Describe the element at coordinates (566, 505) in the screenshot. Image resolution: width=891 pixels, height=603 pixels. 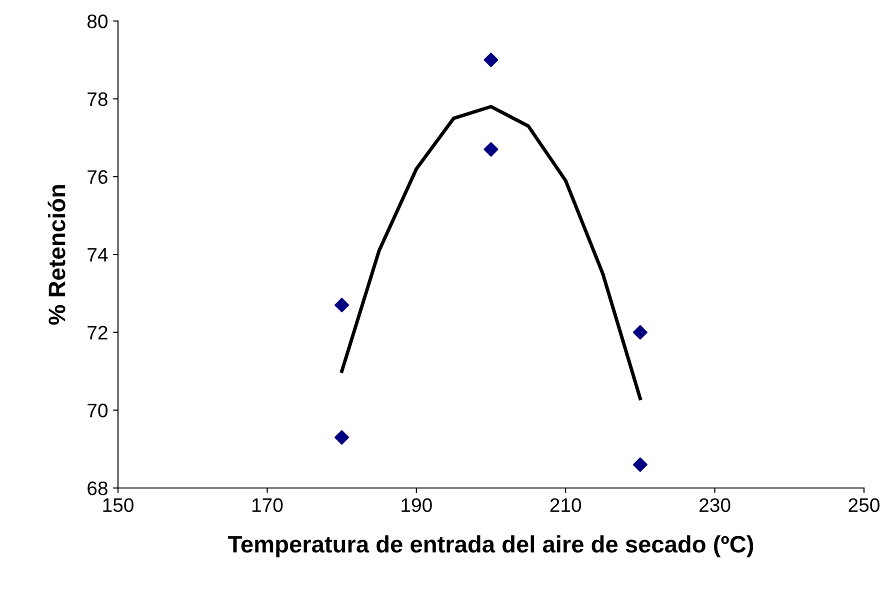
I see `x-tick-label: 210` at that location.